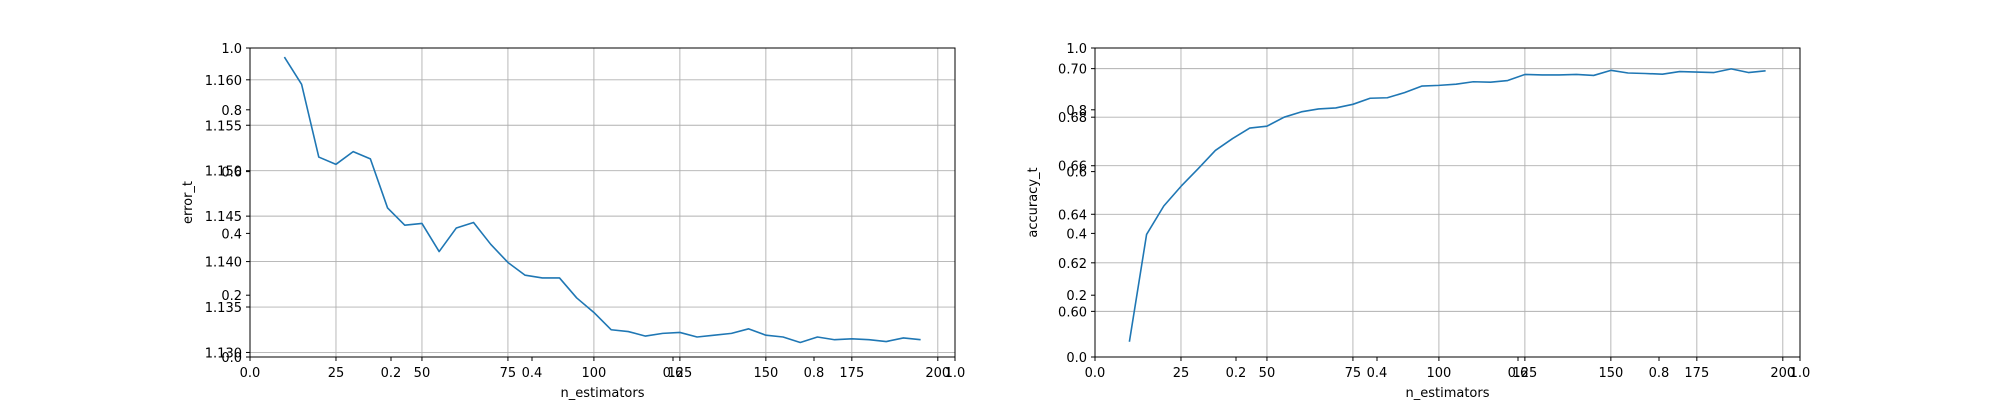 This screenshot has height=400, width=2000. What do you see at coordinates (1072, 312) in the screenshot?
I see `y-tick-label: 0.60` at bounding box center [1072, 312].